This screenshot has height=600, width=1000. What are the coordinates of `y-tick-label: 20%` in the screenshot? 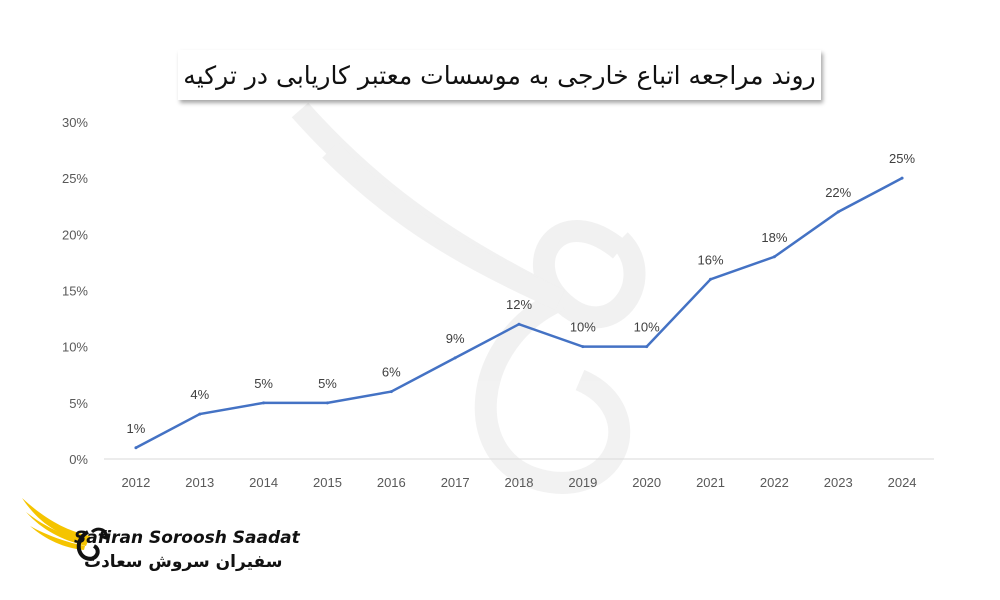 It's located at (75, 234).